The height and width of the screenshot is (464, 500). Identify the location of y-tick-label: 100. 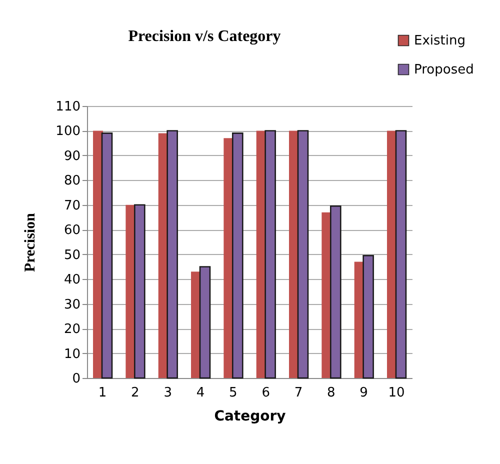
(68, 132).